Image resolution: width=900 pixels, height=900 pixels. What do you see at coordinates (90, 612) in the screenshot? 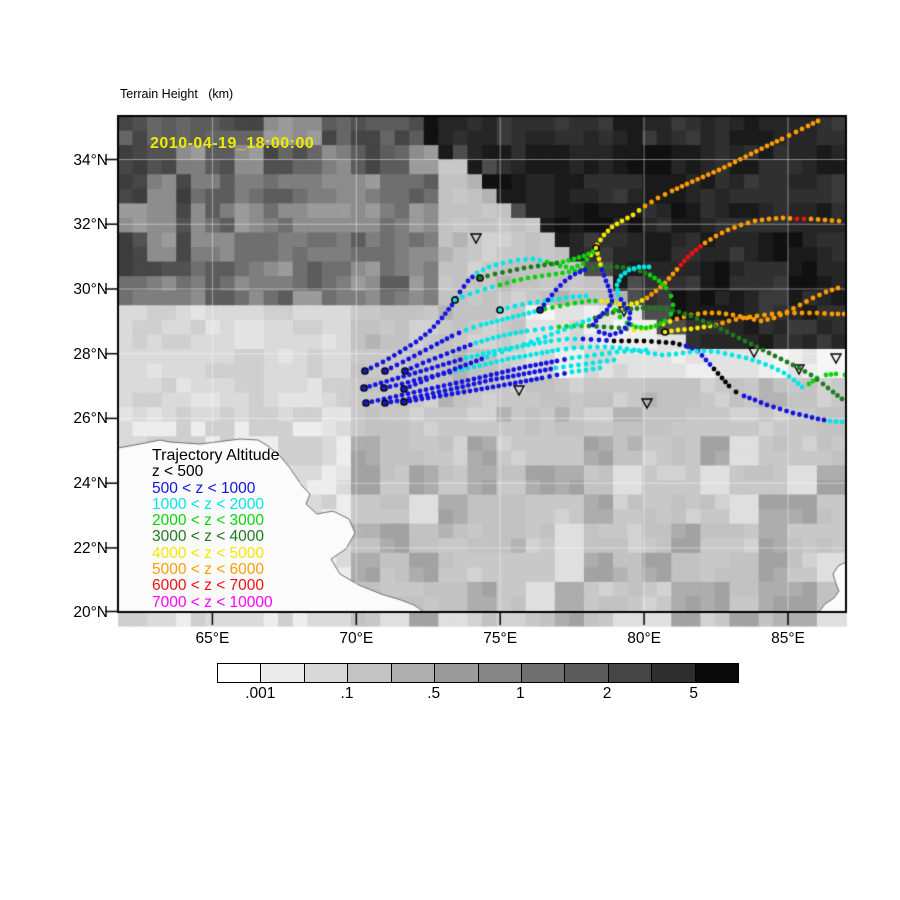
I see `lat-tick-label: 20°N` at bounding box center [90, 612].